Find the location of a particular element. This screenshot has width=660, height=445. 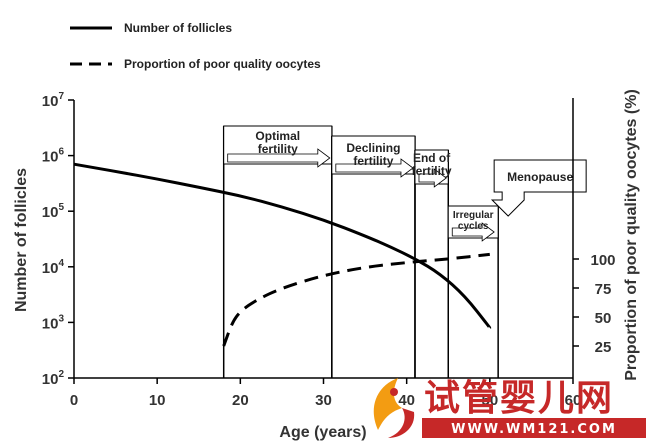

x-ticks: 0 10 20 30 40 50 60 is located at coordinates (326, 393).